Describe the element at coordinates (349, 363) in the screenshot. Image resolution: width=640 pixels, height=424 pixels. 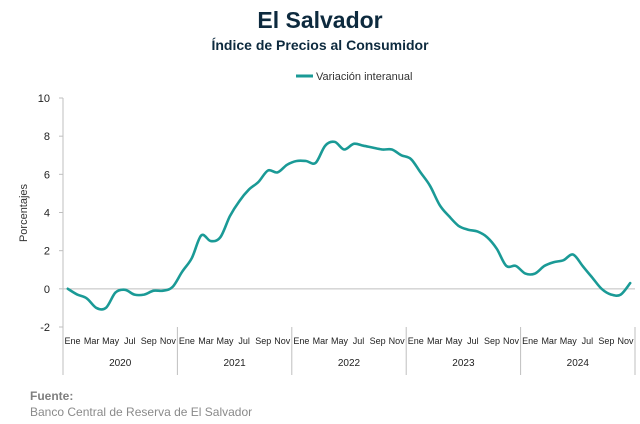
I see `year-label: 2022` at that location.